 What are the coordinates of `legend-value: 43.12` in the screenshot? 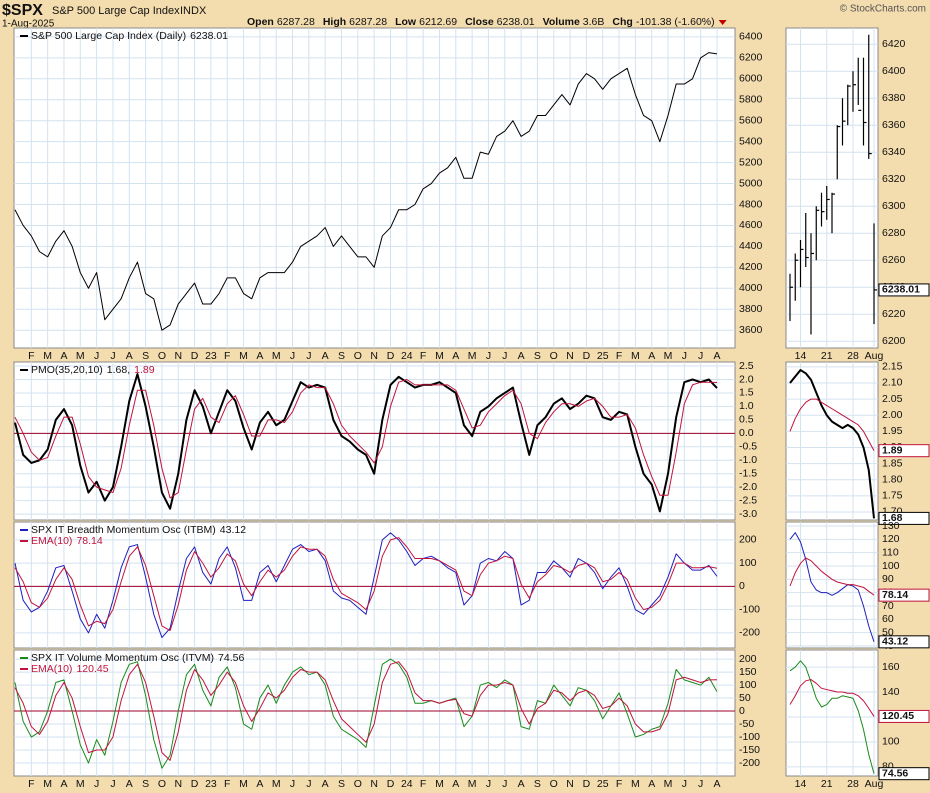 It's located at (233, 530).